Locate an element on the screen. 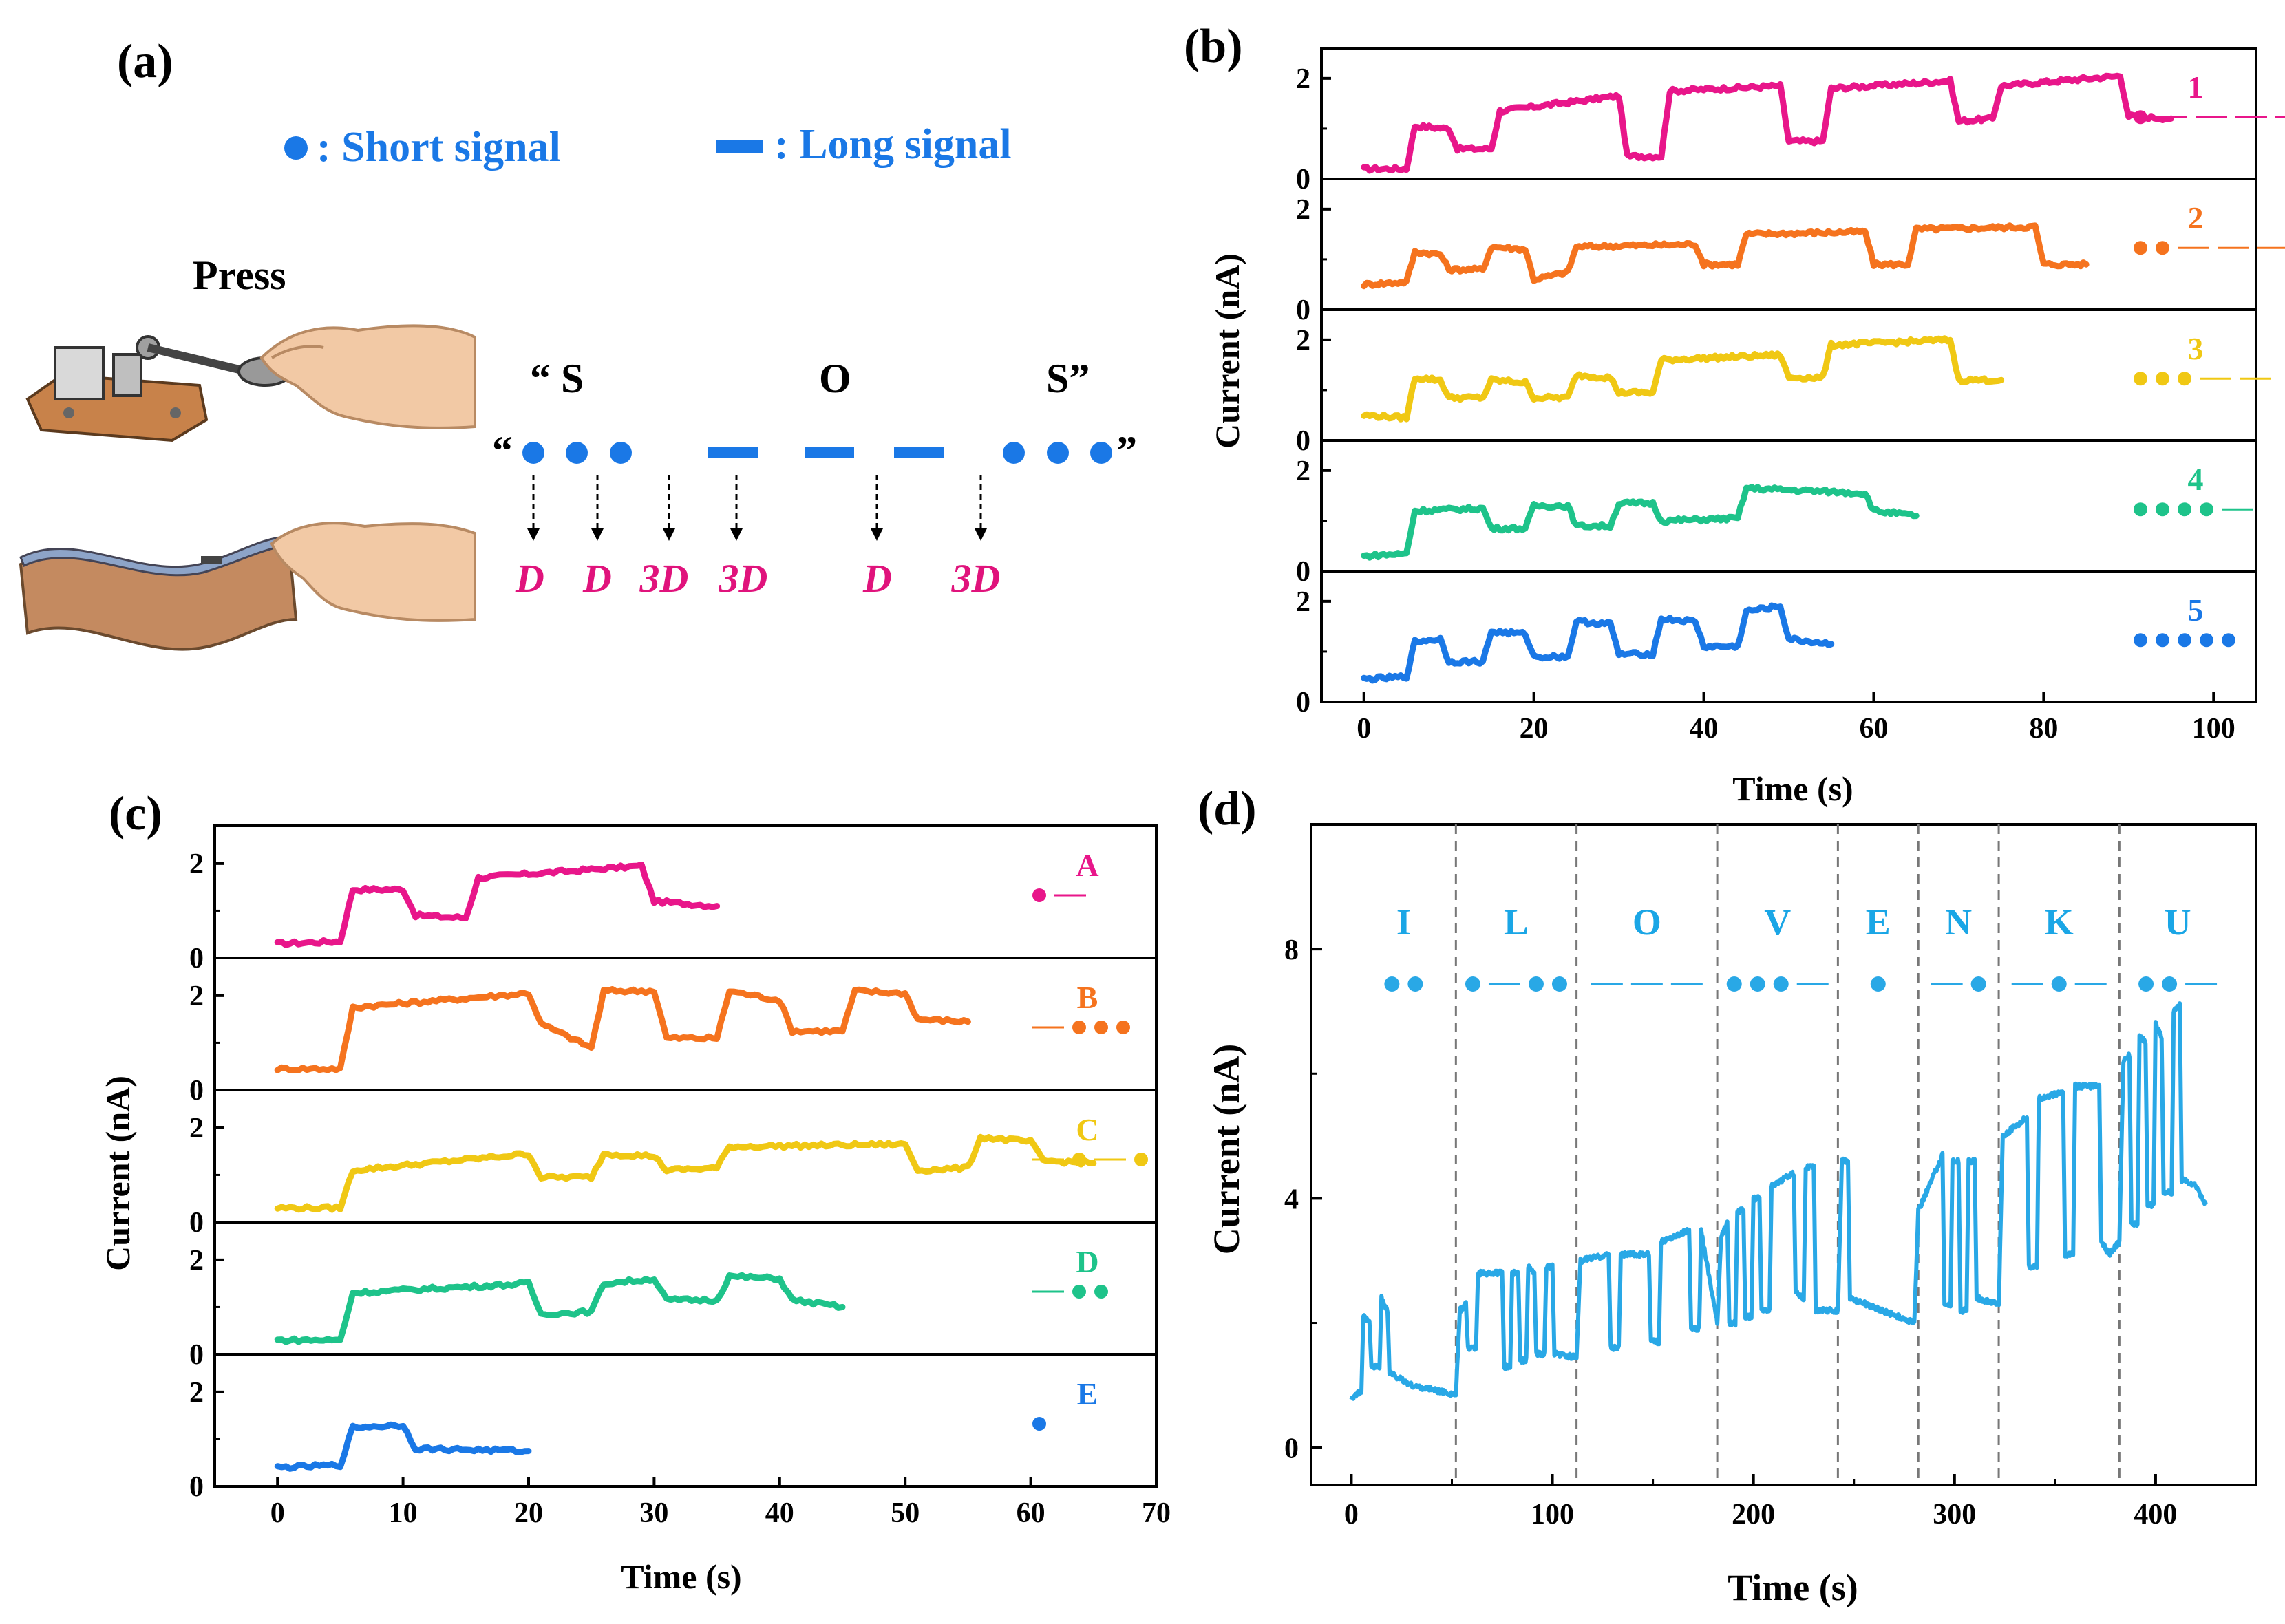 This screenshot has width=2285, height=1624. x-tick-label: 40 is located at coordinates (1705, 729).